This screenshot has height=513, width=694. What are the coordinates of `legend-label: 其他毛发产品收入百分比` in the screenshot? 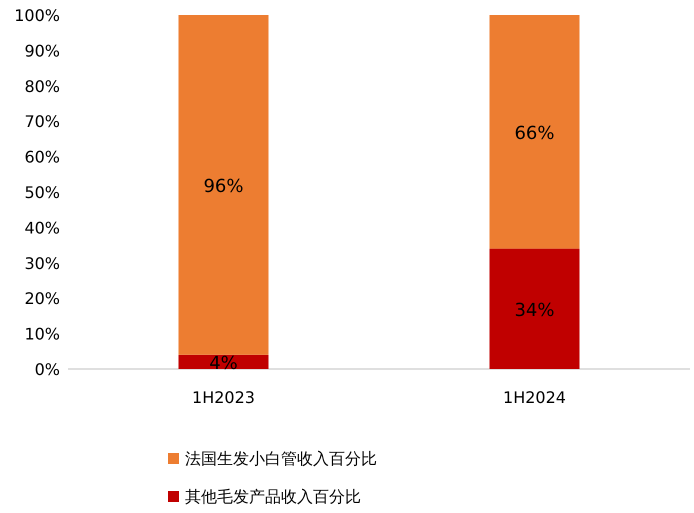 It's located at (273, 496).